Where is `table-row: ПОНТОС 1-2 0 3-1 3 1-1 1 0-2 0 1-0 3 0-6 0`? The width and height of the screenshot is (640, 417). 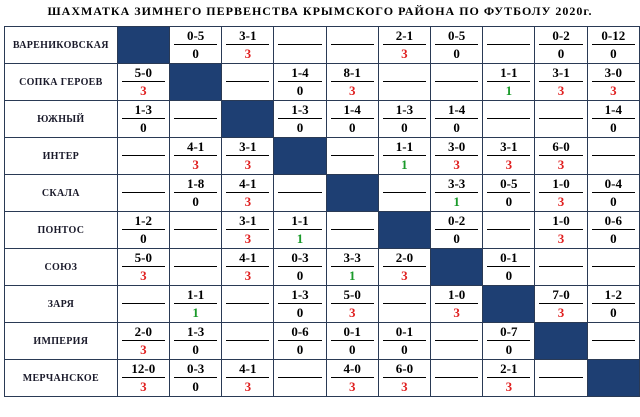
table-row: ПОНТОС 1-2 0 3-1 3 1-1 1 0-2 0 1-0 3 0-6 0 is located at coordinates (322, 230).